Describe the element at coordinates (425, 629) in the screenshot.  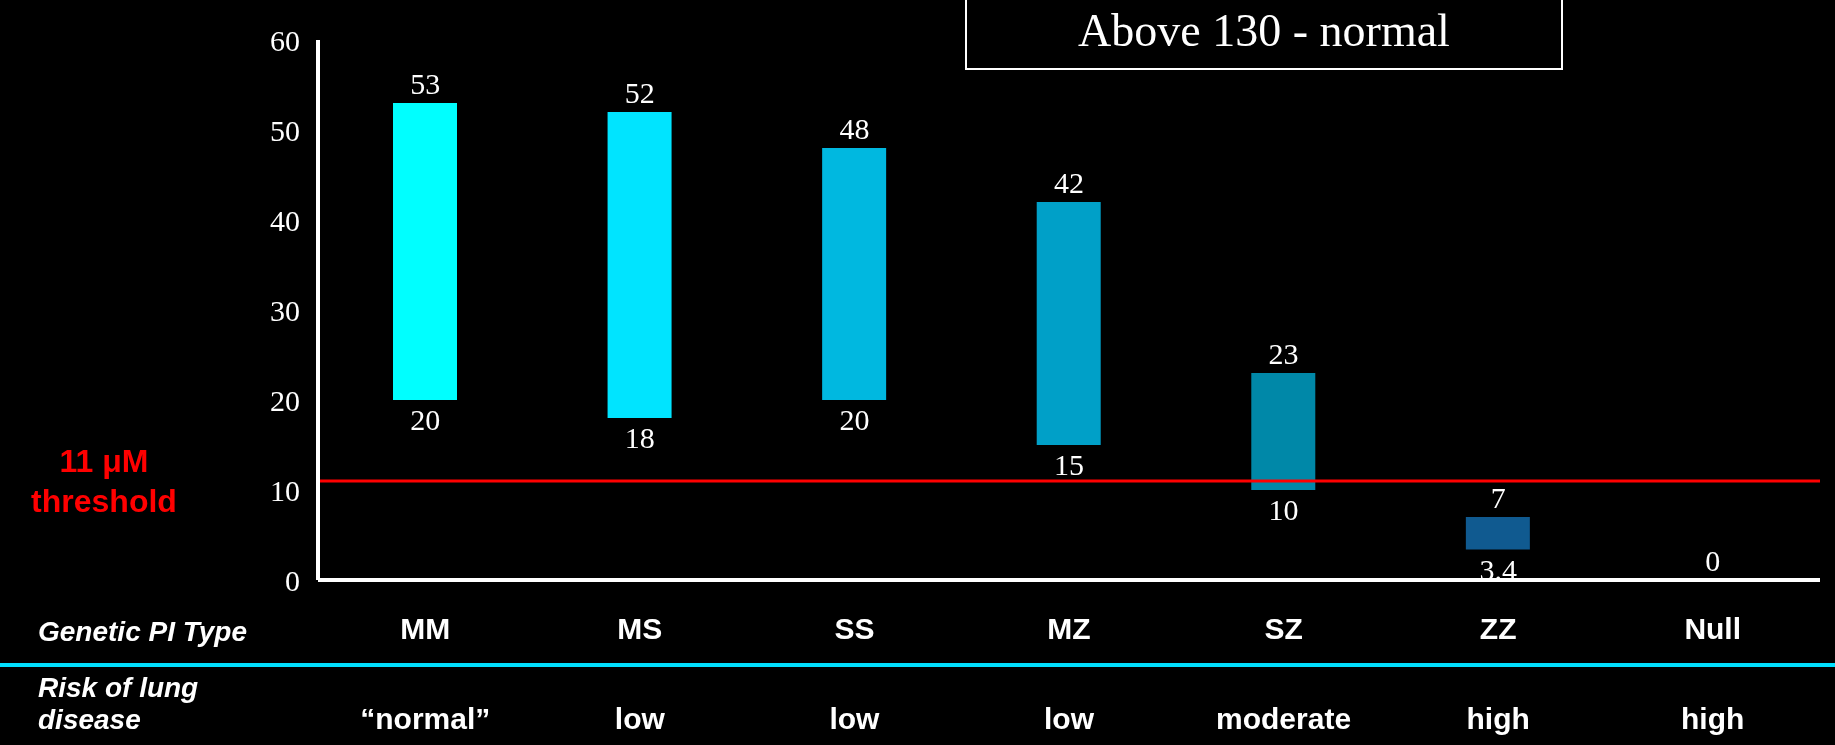
I see `x-tick-label: MM` at that location.